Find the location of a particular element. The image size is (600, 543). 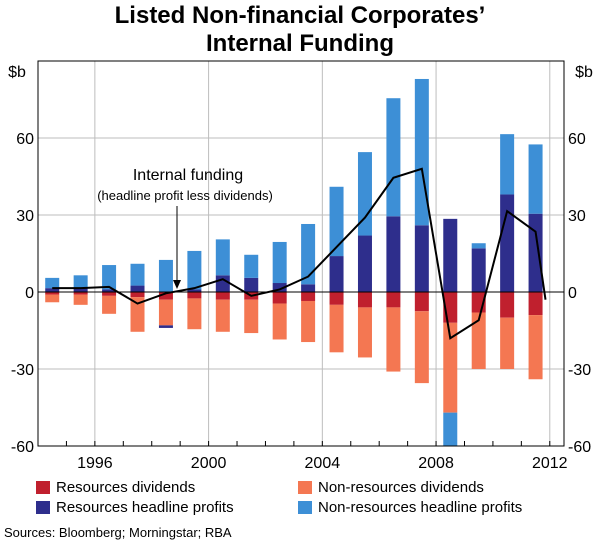

y-unit-right: $b is located at coordinates (584, 72).